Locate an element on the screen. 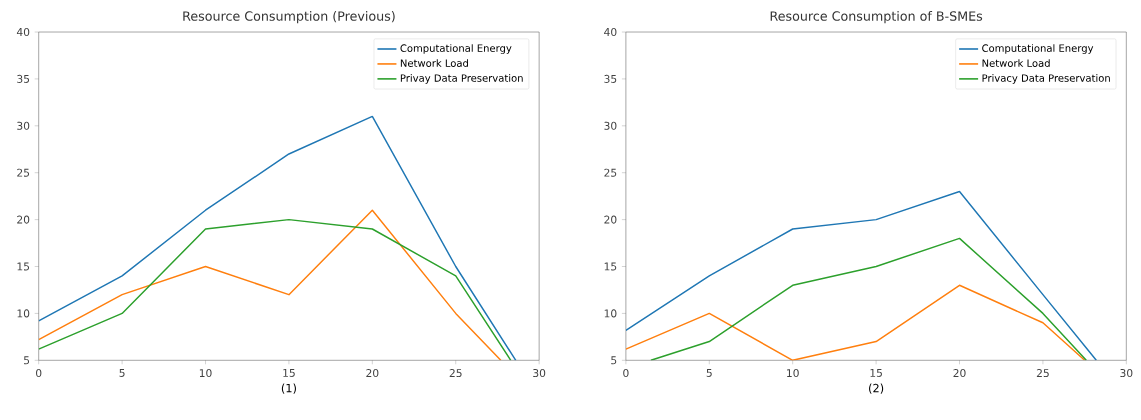 Image resolution: width=1141 pixels, height=420 pixels. legend-label: Privay Data Preservation is located at coordinates (461, 78).